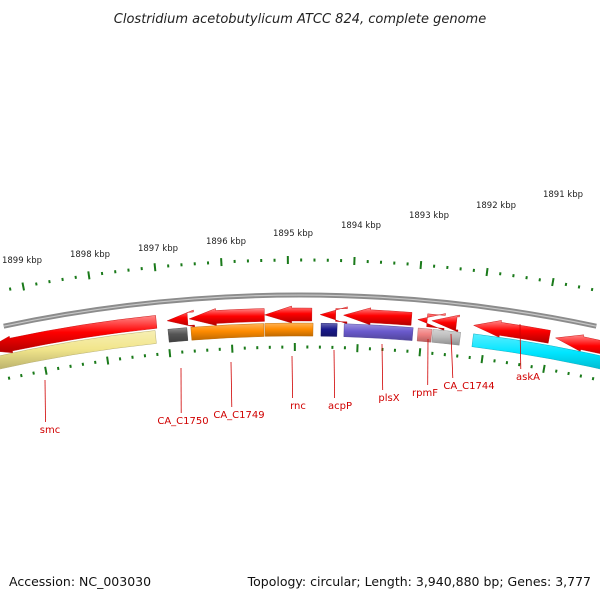  What do you see at coordinates (468, 386) in the screenshot?
I see `gene-label-ca-c1744: CA_C1744` at bounding box center [468, 386].